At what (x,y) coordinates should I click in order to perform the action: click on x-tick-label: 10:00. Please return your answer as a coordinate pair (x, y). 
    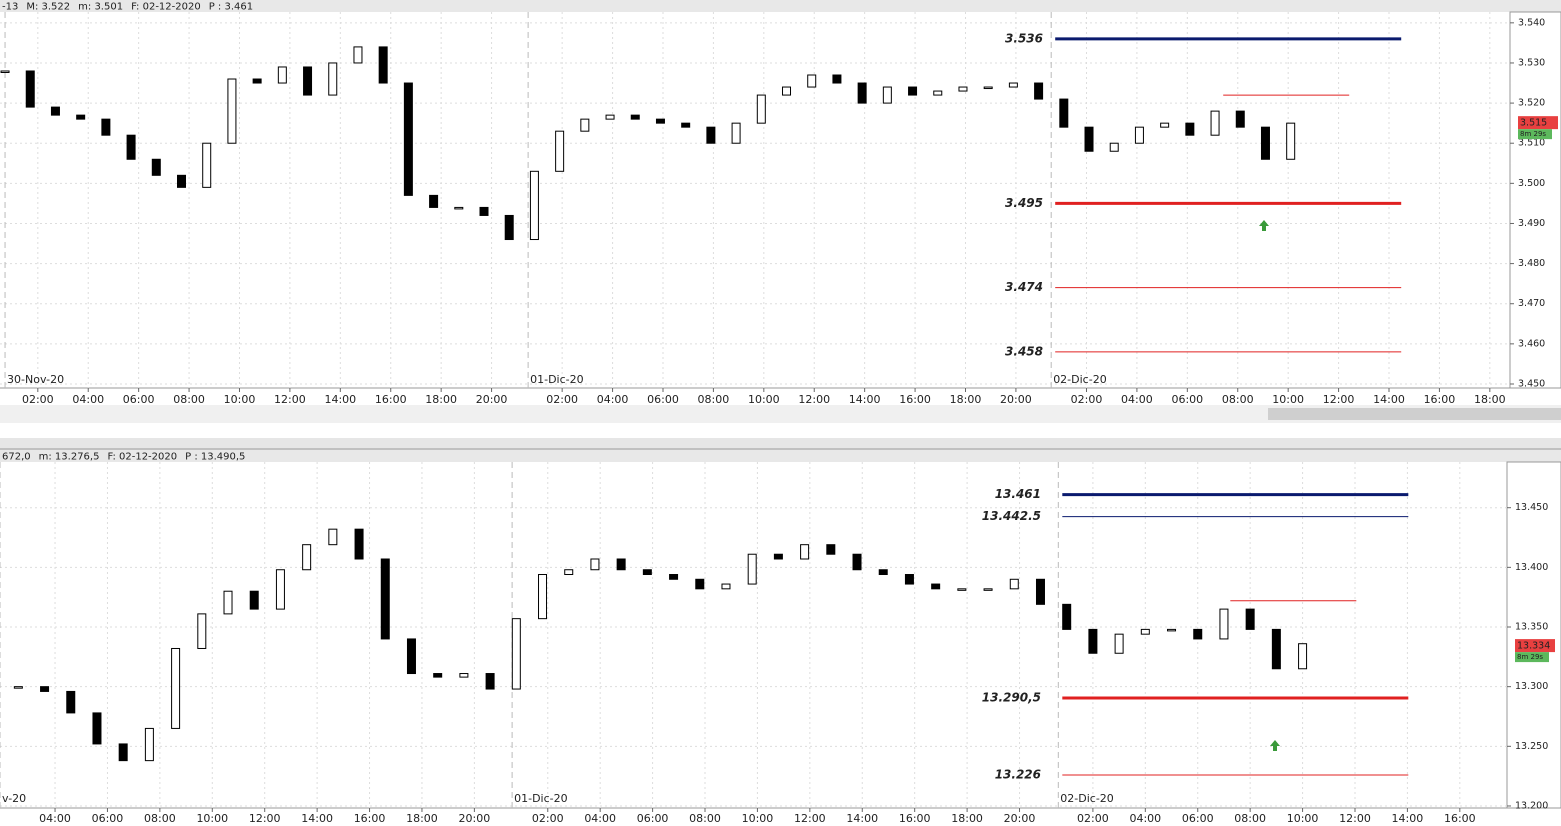
    Looking at the image, I should click on (212, 818).